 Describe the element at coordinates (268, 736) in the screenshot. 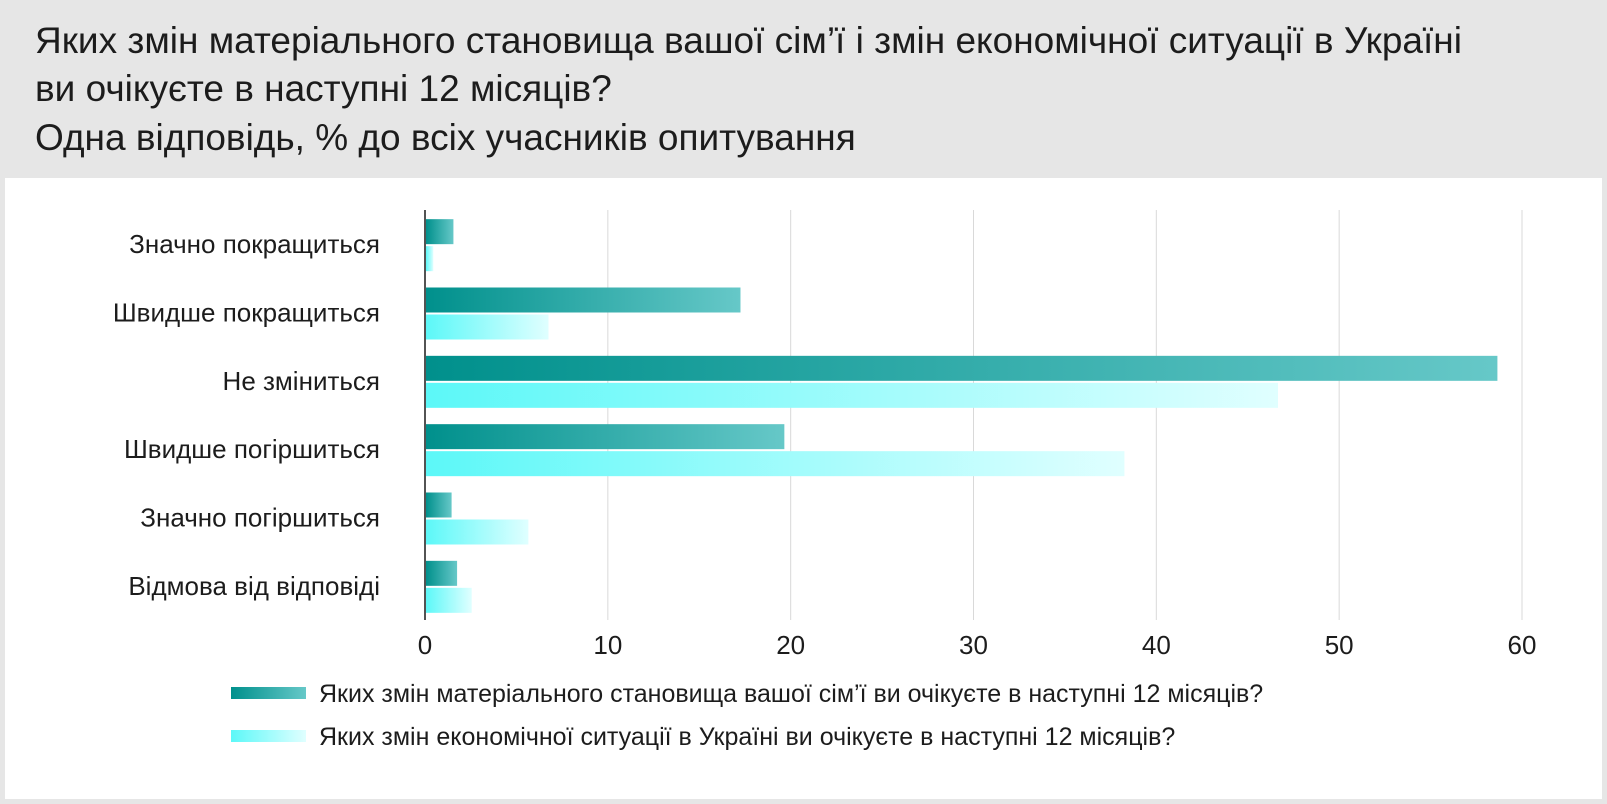

I see `legend-swatch-series2` at that location.